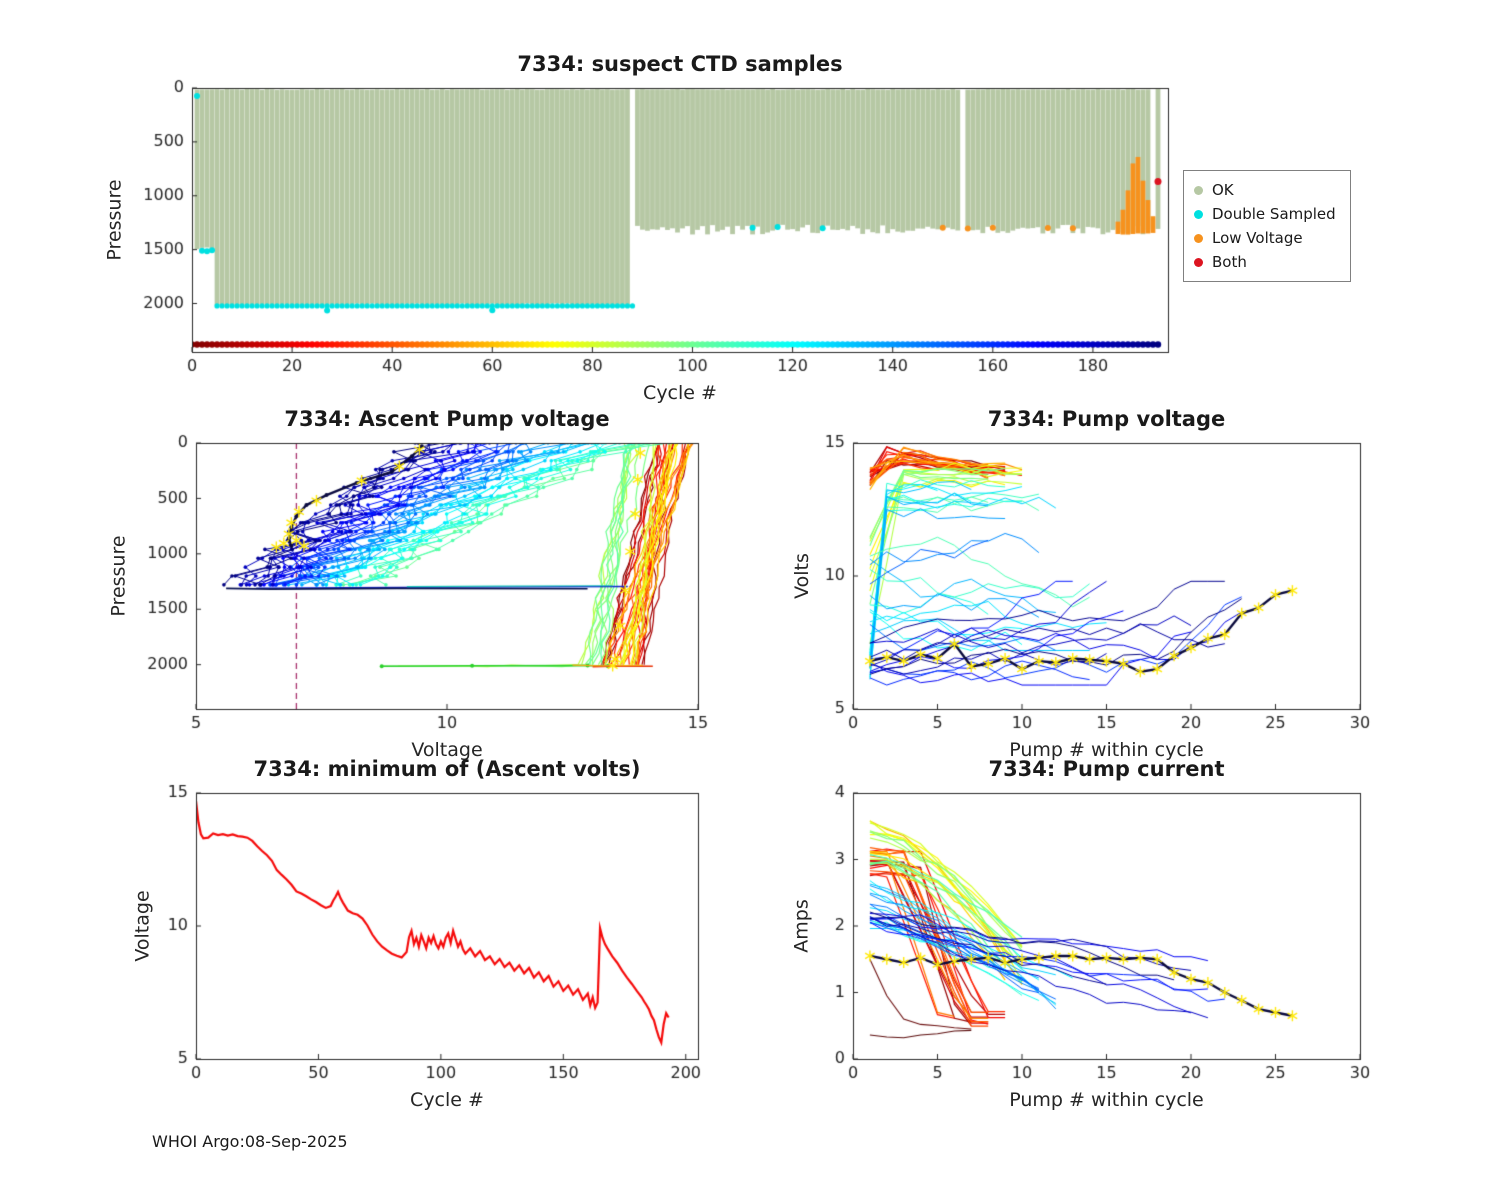 This screenshot has height=1200, width=1500. What do you see at coordinates (1274, 214) in the screenshot?
I see `legend-label: Double Sampled` at bounding box center [1274, 214].